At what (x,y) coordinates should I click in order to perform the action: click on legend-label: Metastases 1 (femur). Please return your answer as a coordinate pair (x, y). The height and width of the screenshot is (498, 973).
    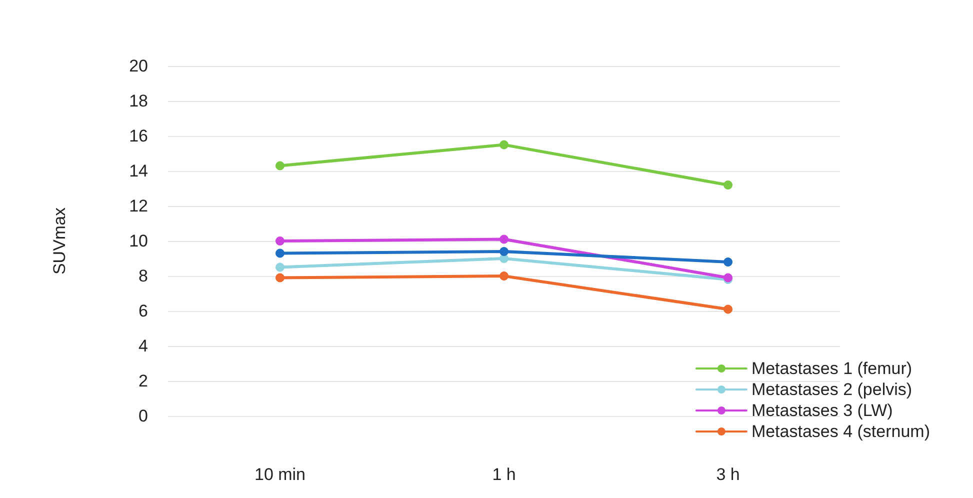
    Looking at the image, I should click on (831, 368).